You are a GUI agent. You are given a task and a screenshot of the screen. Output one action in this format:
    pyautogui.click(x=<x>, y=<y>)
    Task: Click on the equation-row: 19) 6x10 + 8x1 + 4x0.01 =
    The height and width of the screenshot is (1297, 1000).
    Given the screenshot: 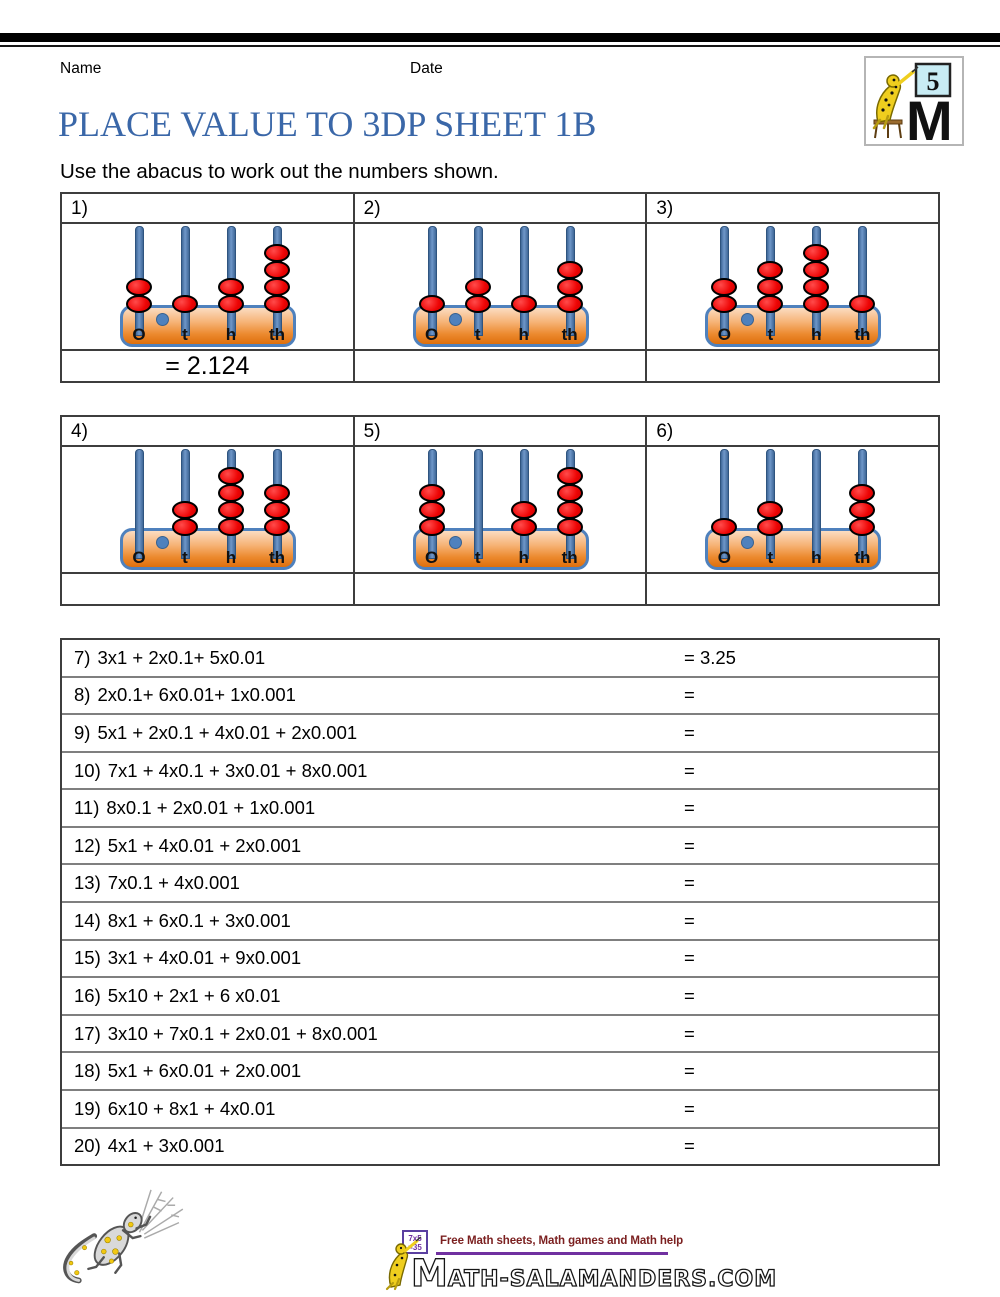 What is the action you would take?
    pyautogui.click(x=500, y=1107)
    